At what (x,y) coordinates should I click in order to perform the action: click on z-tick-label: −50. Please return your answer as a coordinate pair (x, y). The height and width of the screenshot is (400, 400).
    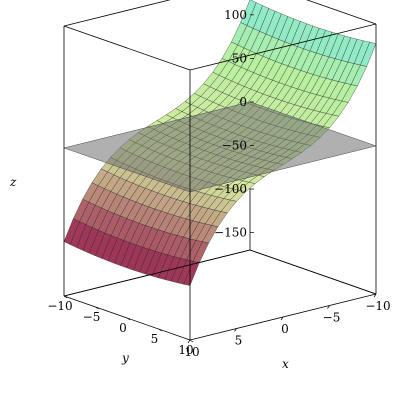
    Looking at the image, I should click on (234, 145).